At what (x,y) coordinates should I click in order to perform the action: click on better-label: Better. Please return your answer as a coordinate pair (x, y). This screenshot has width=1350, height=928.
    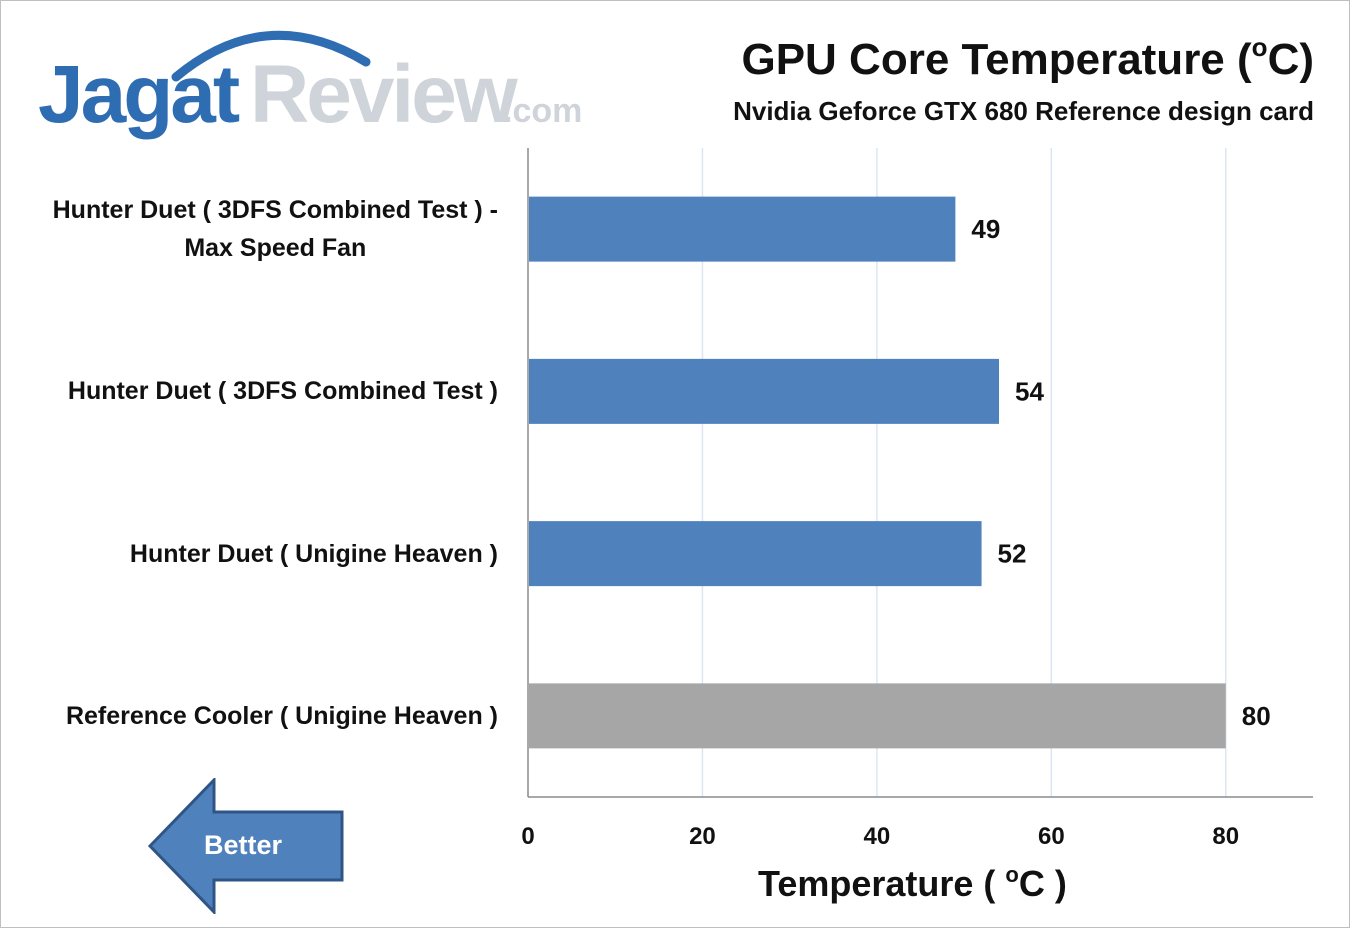
    Looking at the image, I should click on (243, 845).